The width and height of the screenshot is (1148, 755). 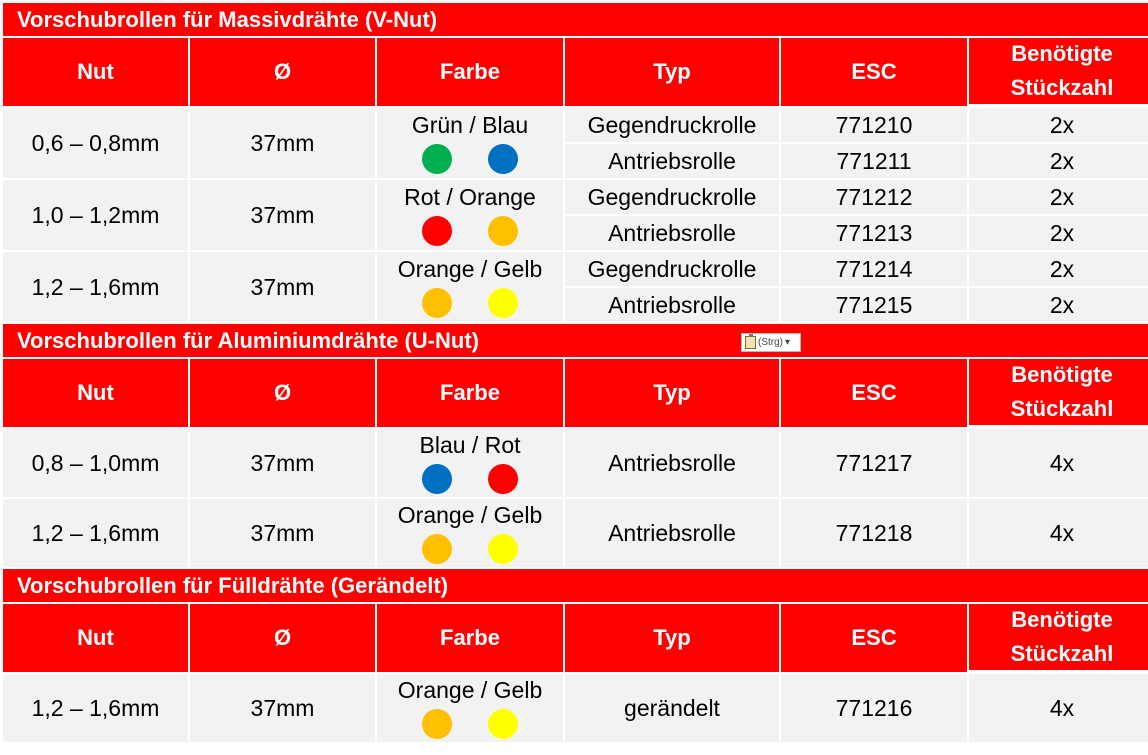 What do you see at coordinates (750, 341) in the screenshot?
I see `clipboard-icon` at bounding box center [750, 341].